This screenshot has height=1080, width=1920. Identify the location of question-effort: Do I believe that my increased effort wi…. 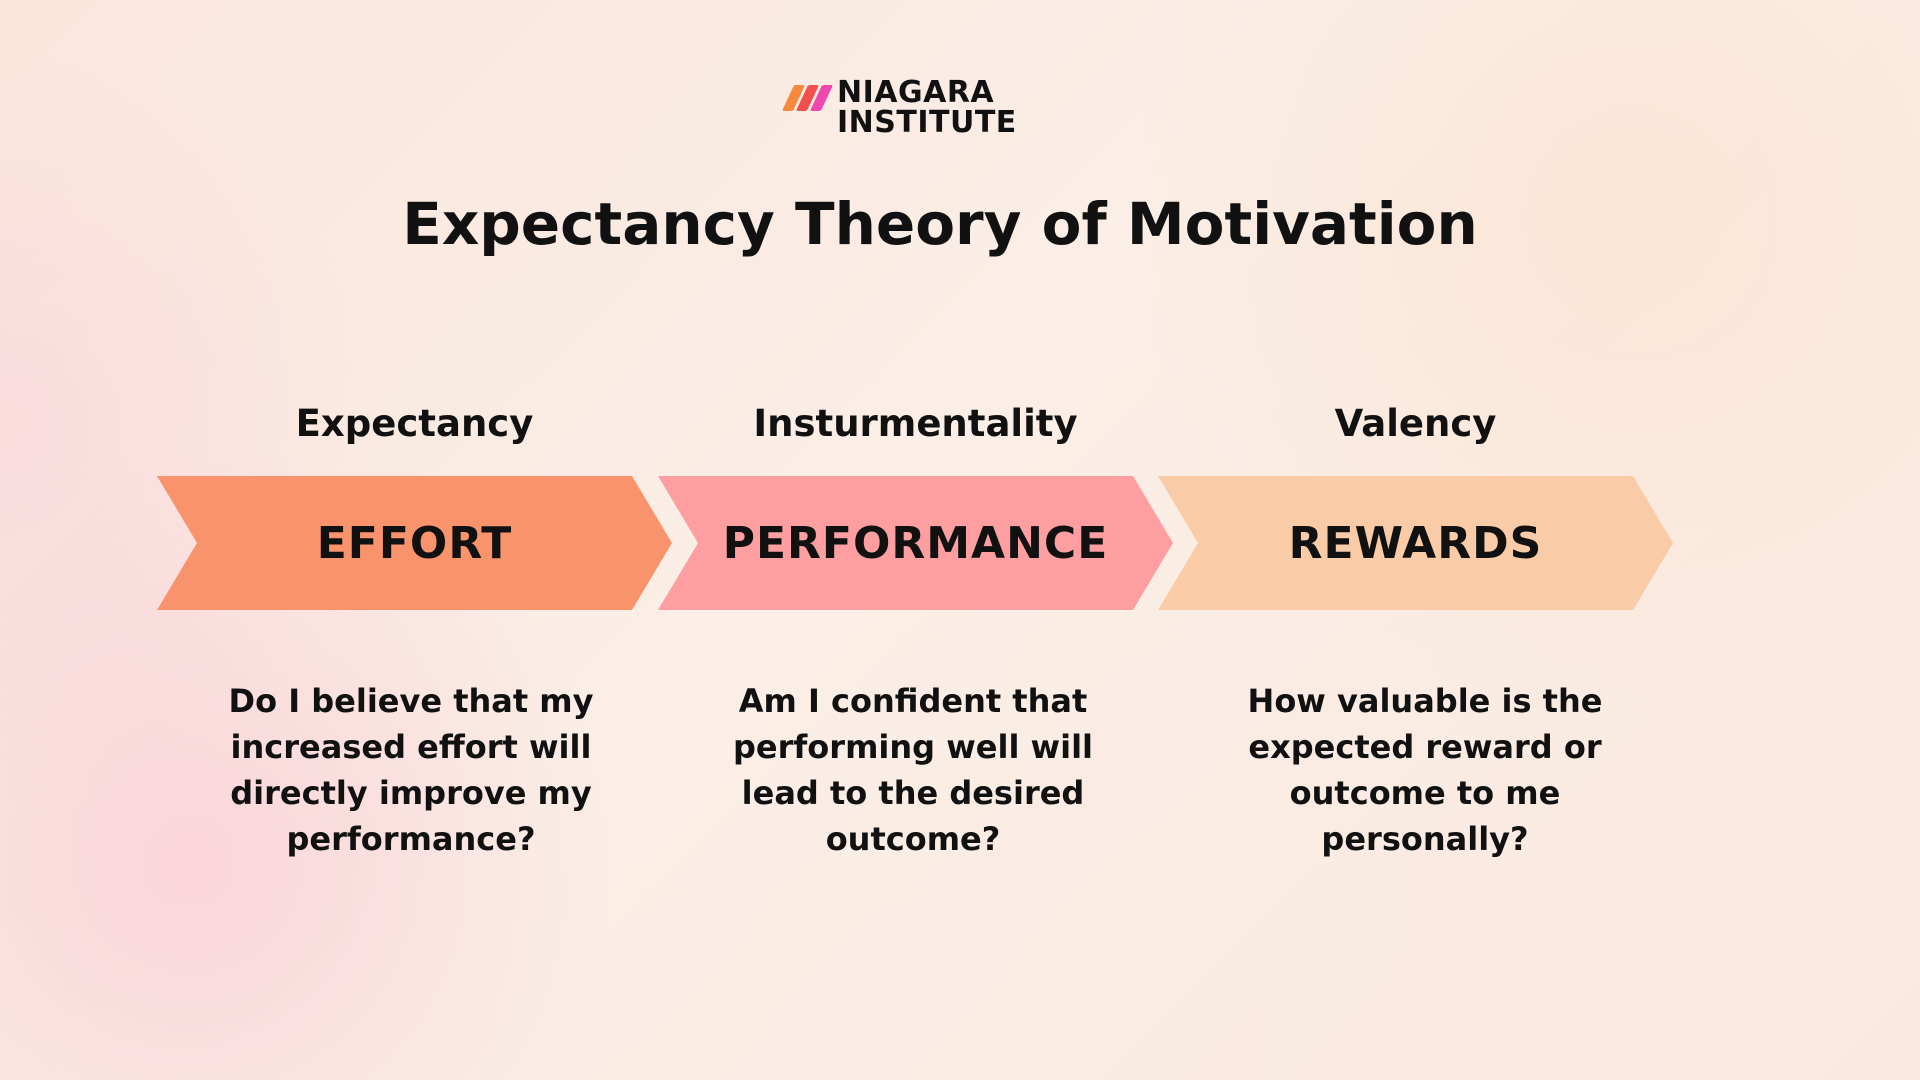
(411, 770).